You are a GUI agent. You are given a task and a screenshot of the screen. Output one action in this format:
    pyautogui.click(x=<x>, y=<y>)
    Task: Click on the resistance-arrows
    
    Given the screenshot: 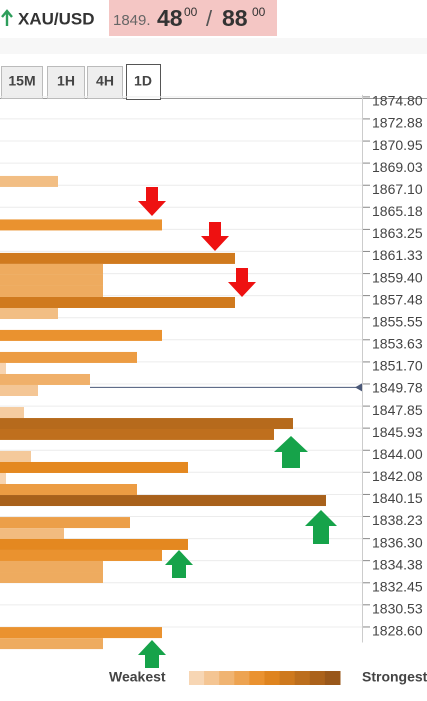 What is the action you would take?
    pyautogui.click(x=197, y=242)
    